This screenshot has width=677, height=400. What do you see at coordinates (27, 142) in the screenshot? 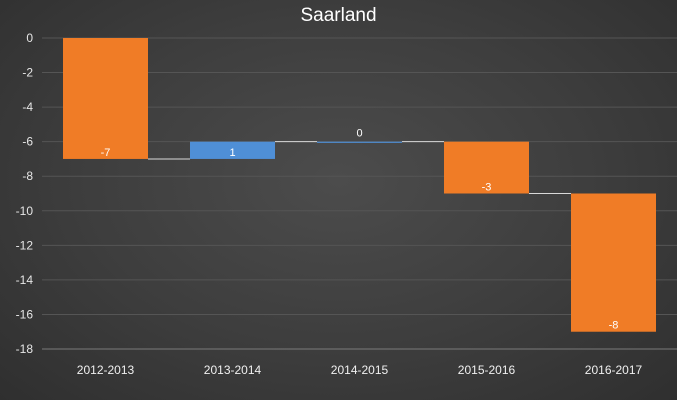
I see `y-tick-label: -6` at bounding box center [27, 142].